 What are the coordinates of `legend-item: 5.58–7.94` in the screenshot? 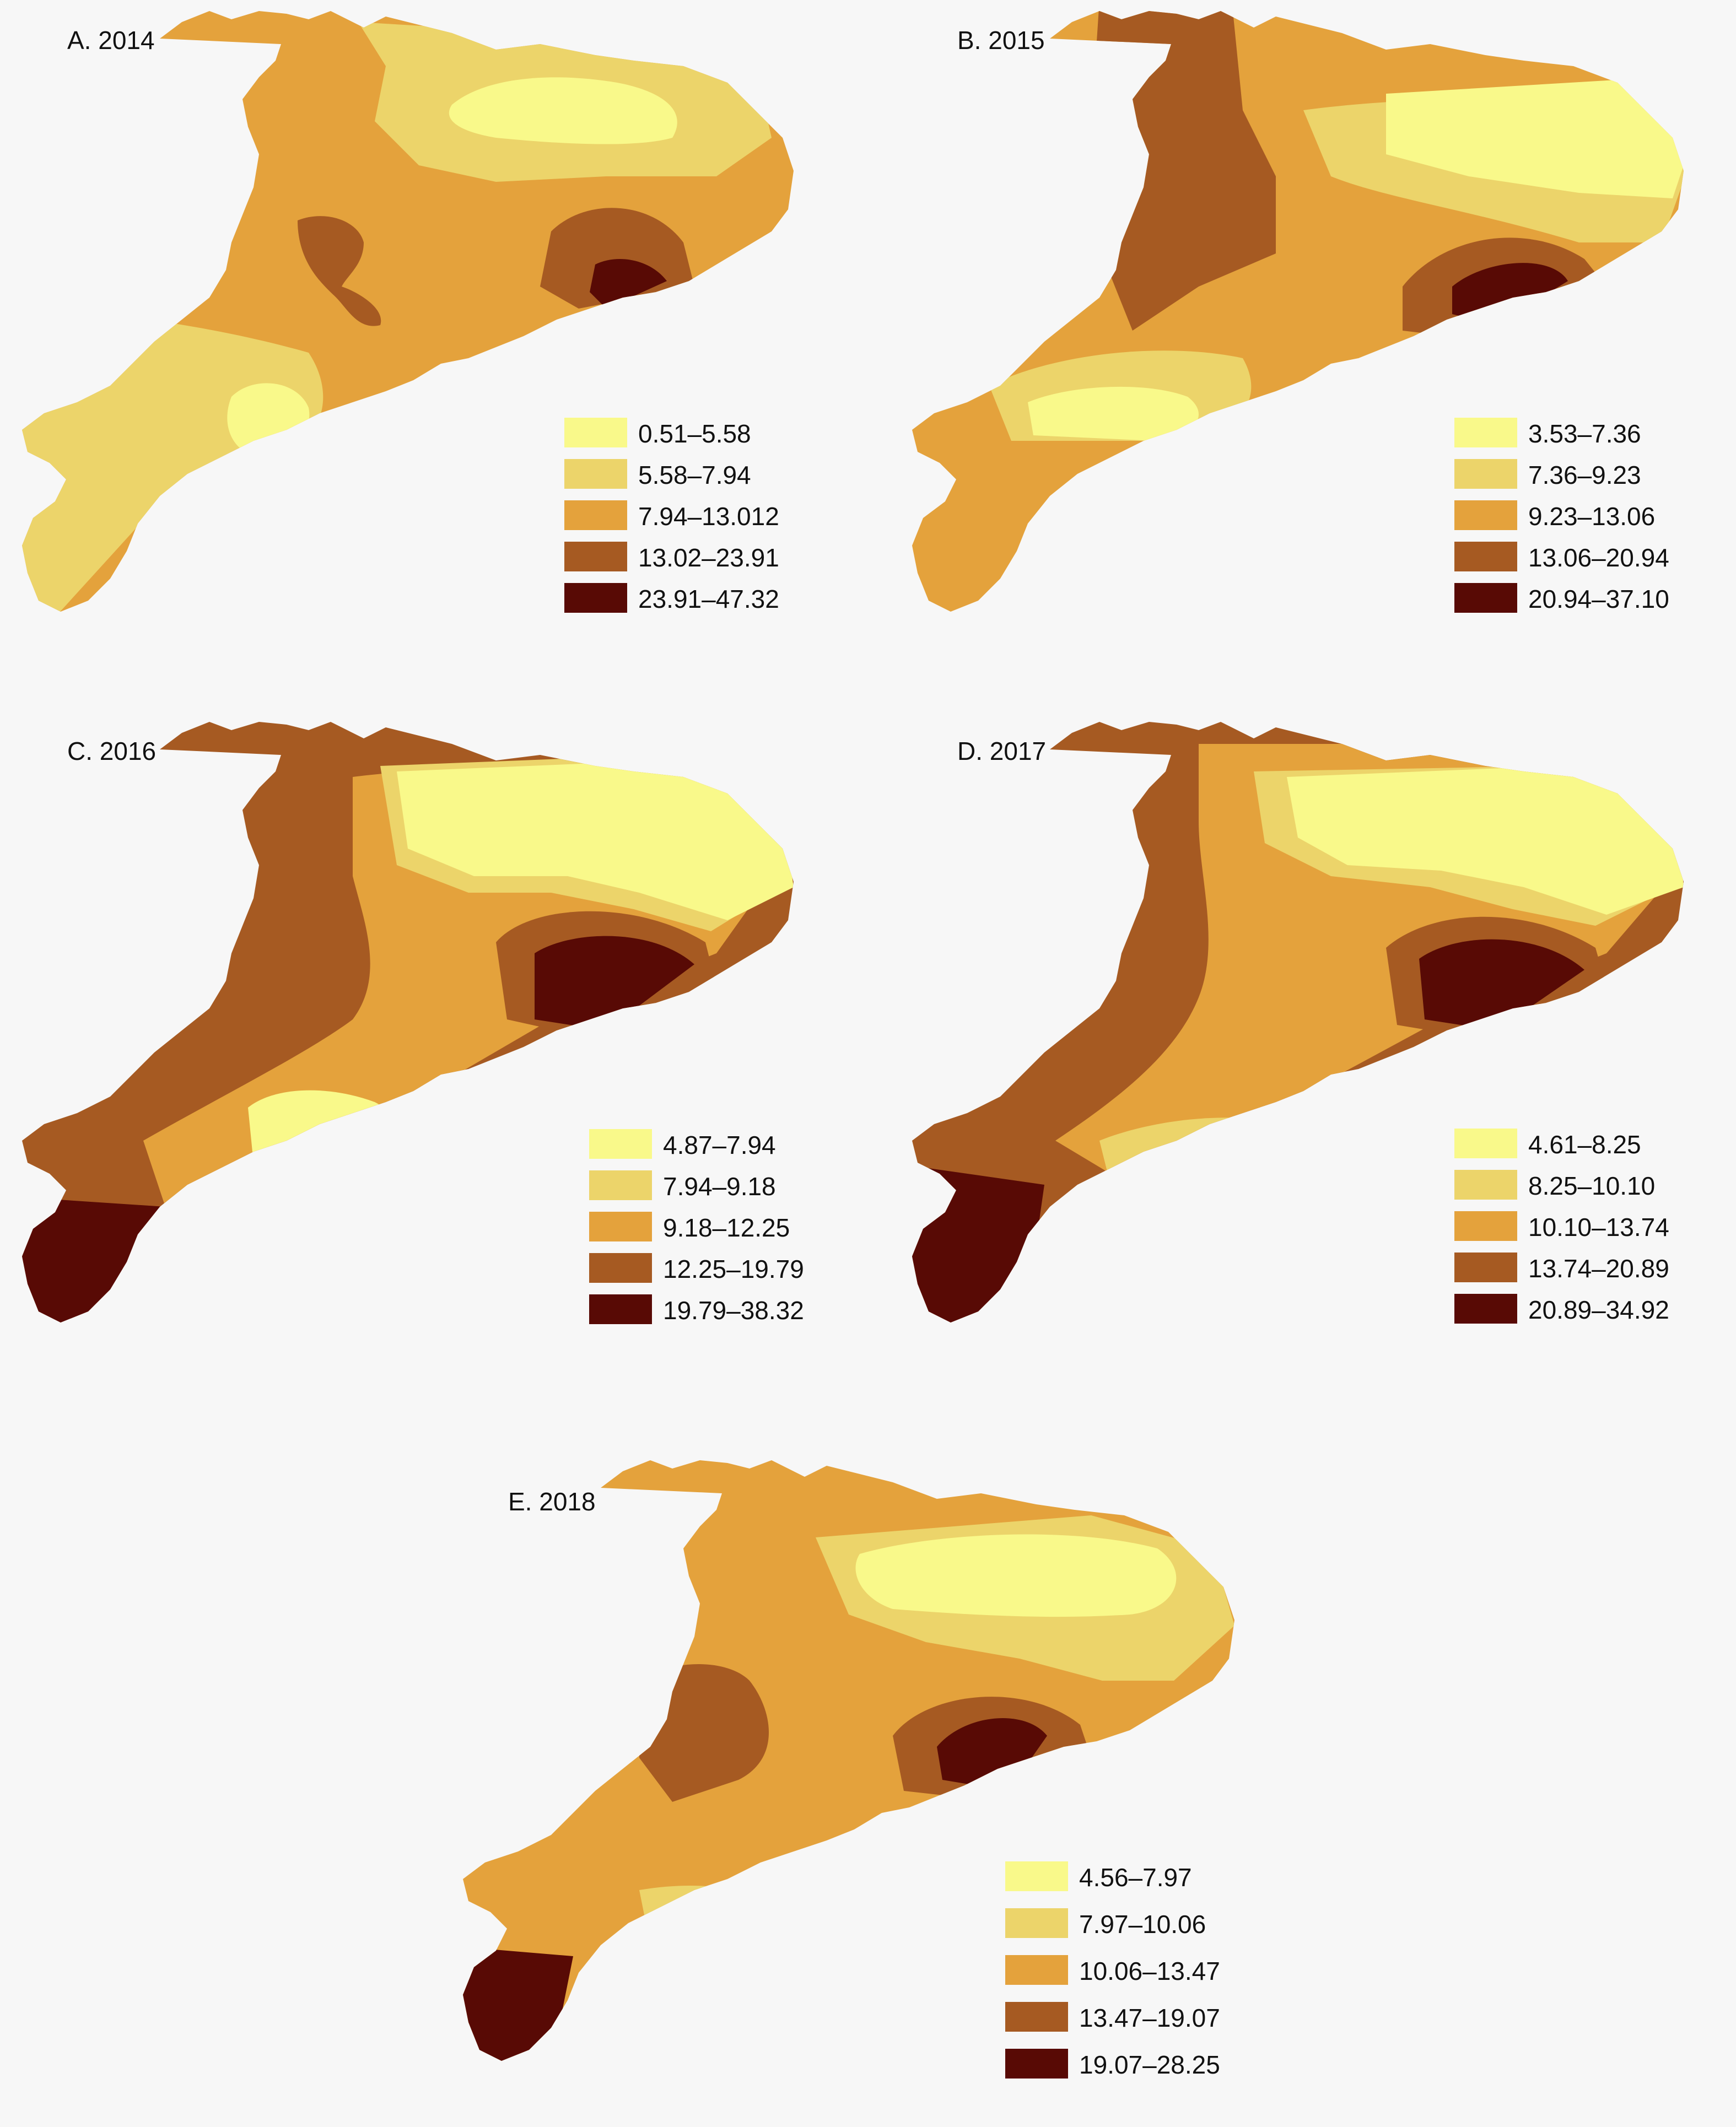 It's located at (696, 475).